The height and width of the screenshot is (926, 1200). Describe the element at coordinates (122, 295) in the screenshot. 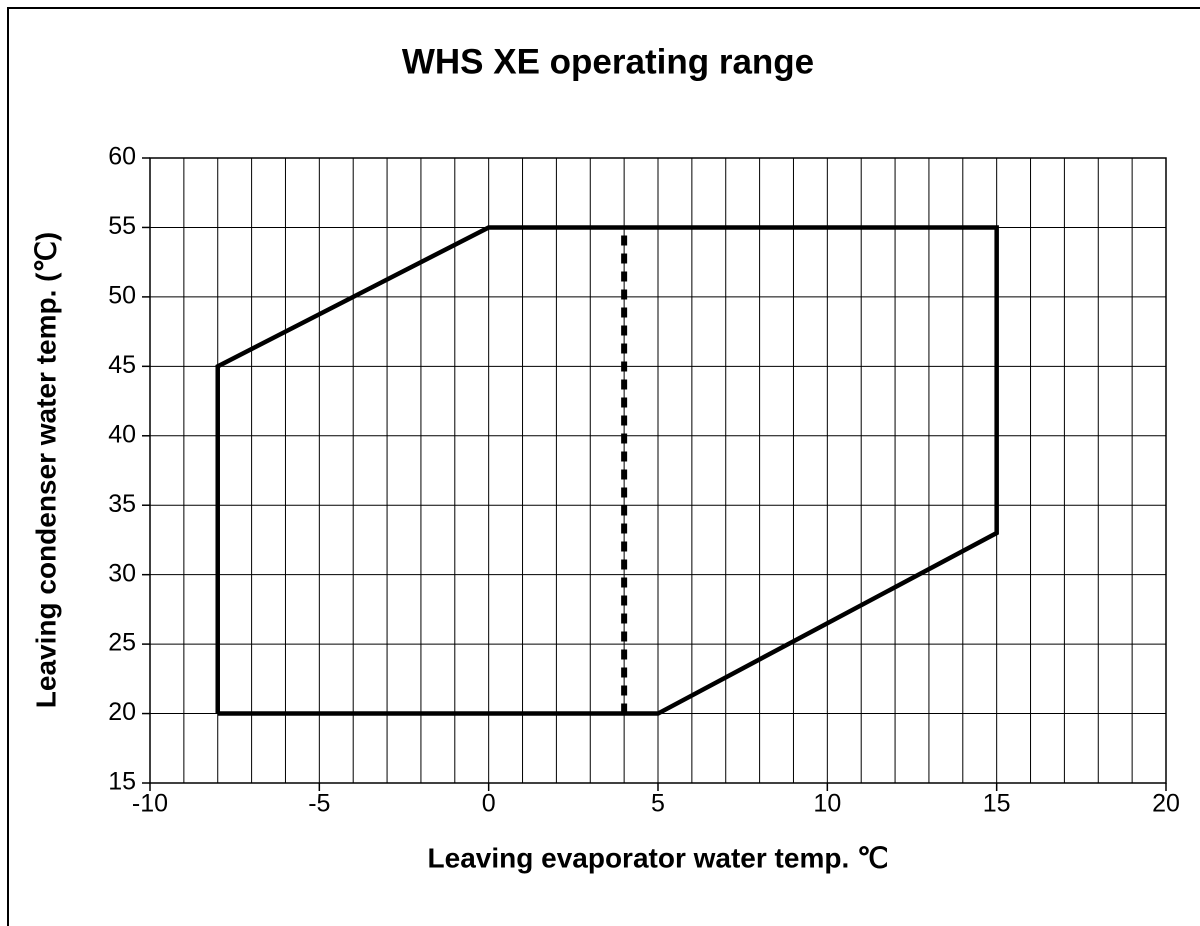

I see `y-tick-label: 50` at that location.